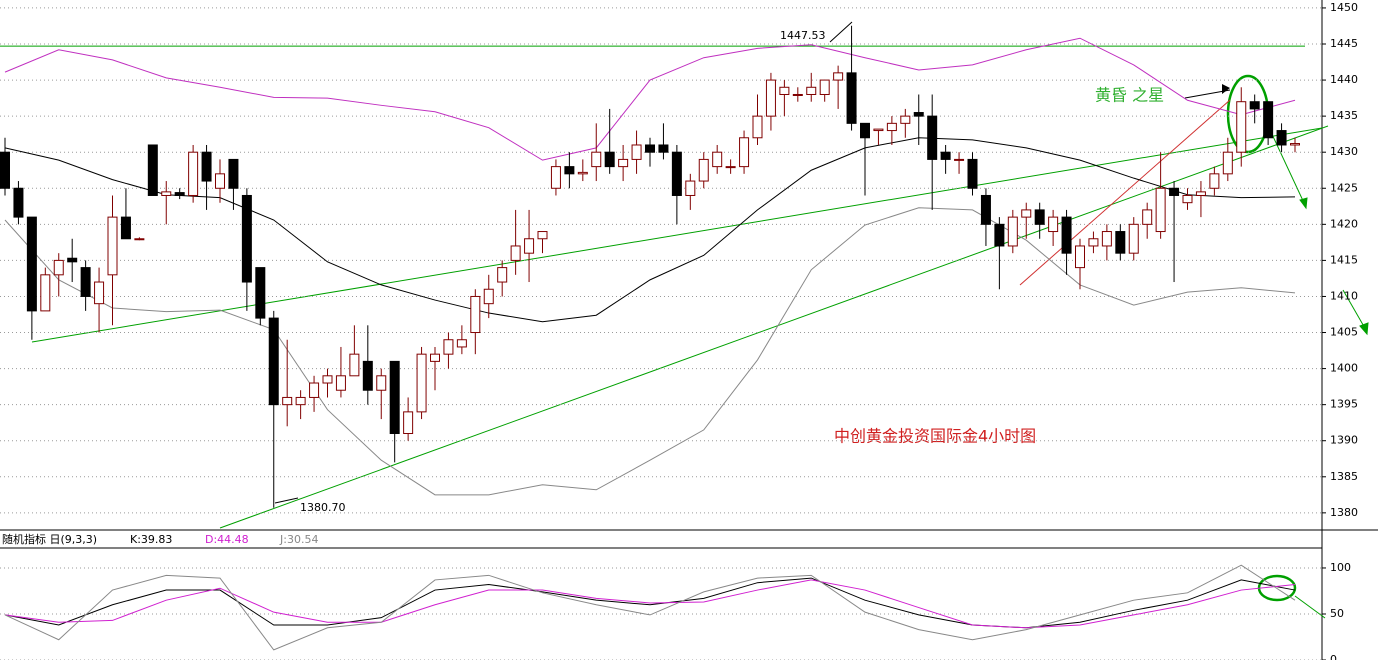 This screenshot has height=660, width=1378. What do you see at coordinates (227, 539) in the screenshot?
I see `legend-entry: D:44.48` at bounding box center [227, 539].